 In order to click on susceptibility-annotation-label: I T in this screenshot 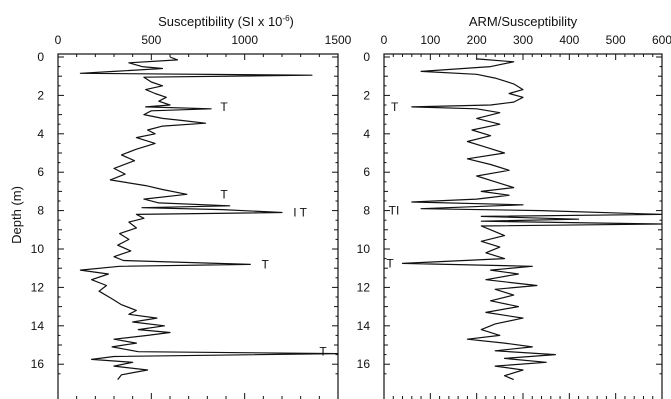, I will do `click(300, 213)`.